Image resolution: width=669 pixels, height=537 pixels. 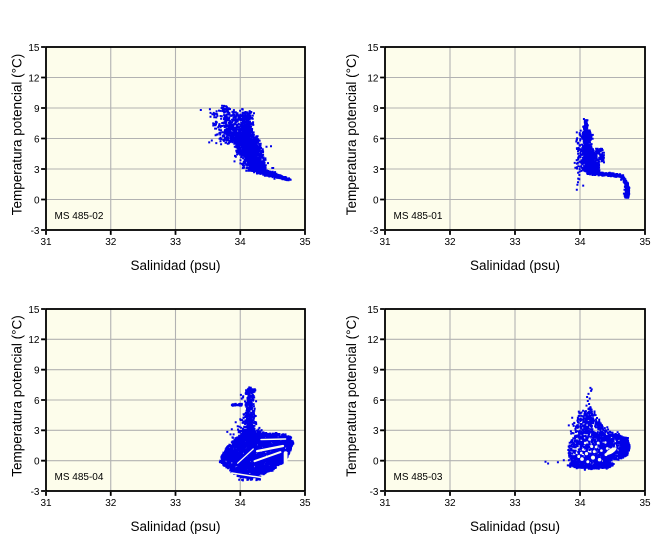 I want to click on svg-text: MS 485-02, so click(x=79, y=216).